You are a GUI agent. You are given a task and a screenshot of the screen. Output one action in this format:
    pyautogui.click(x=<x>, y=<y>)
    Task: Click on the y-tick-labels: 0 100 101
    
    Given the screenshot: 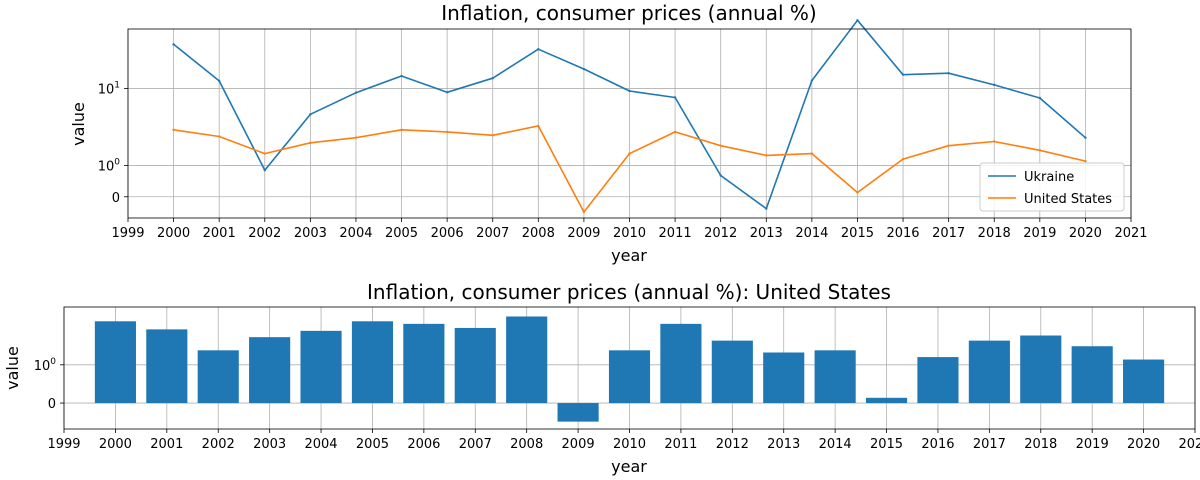 What is the action you would take?
    pyautogui.click(x=113, y=143)
    